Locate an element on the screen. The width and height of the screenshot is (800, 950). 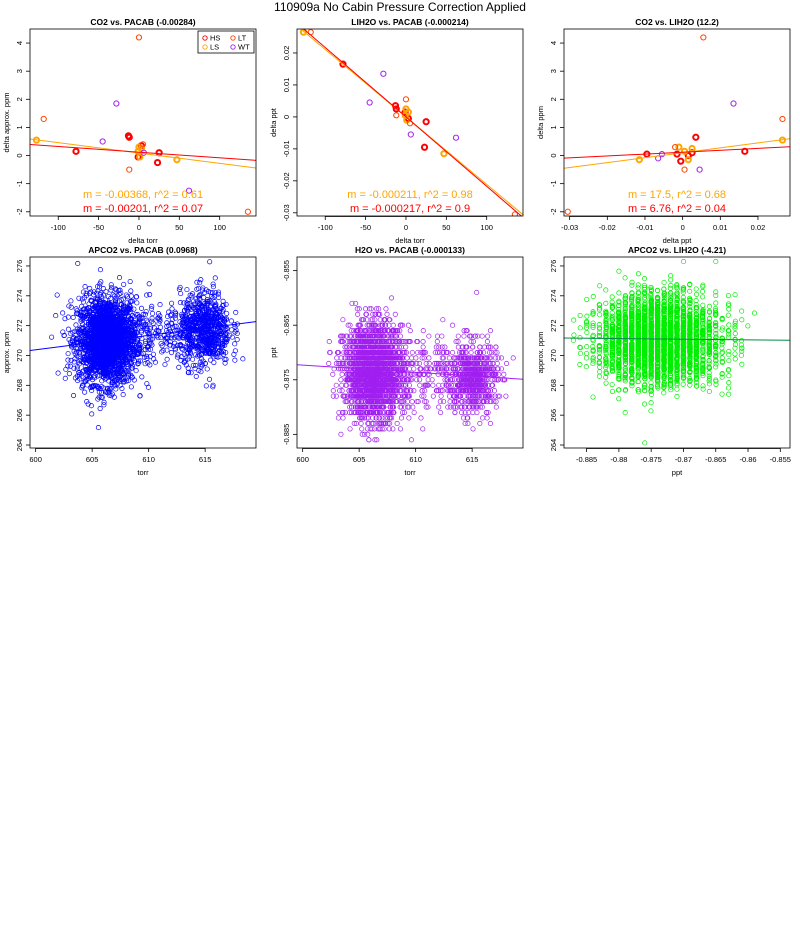
x-tick-label: -100 is located at coordinates (58, 227).